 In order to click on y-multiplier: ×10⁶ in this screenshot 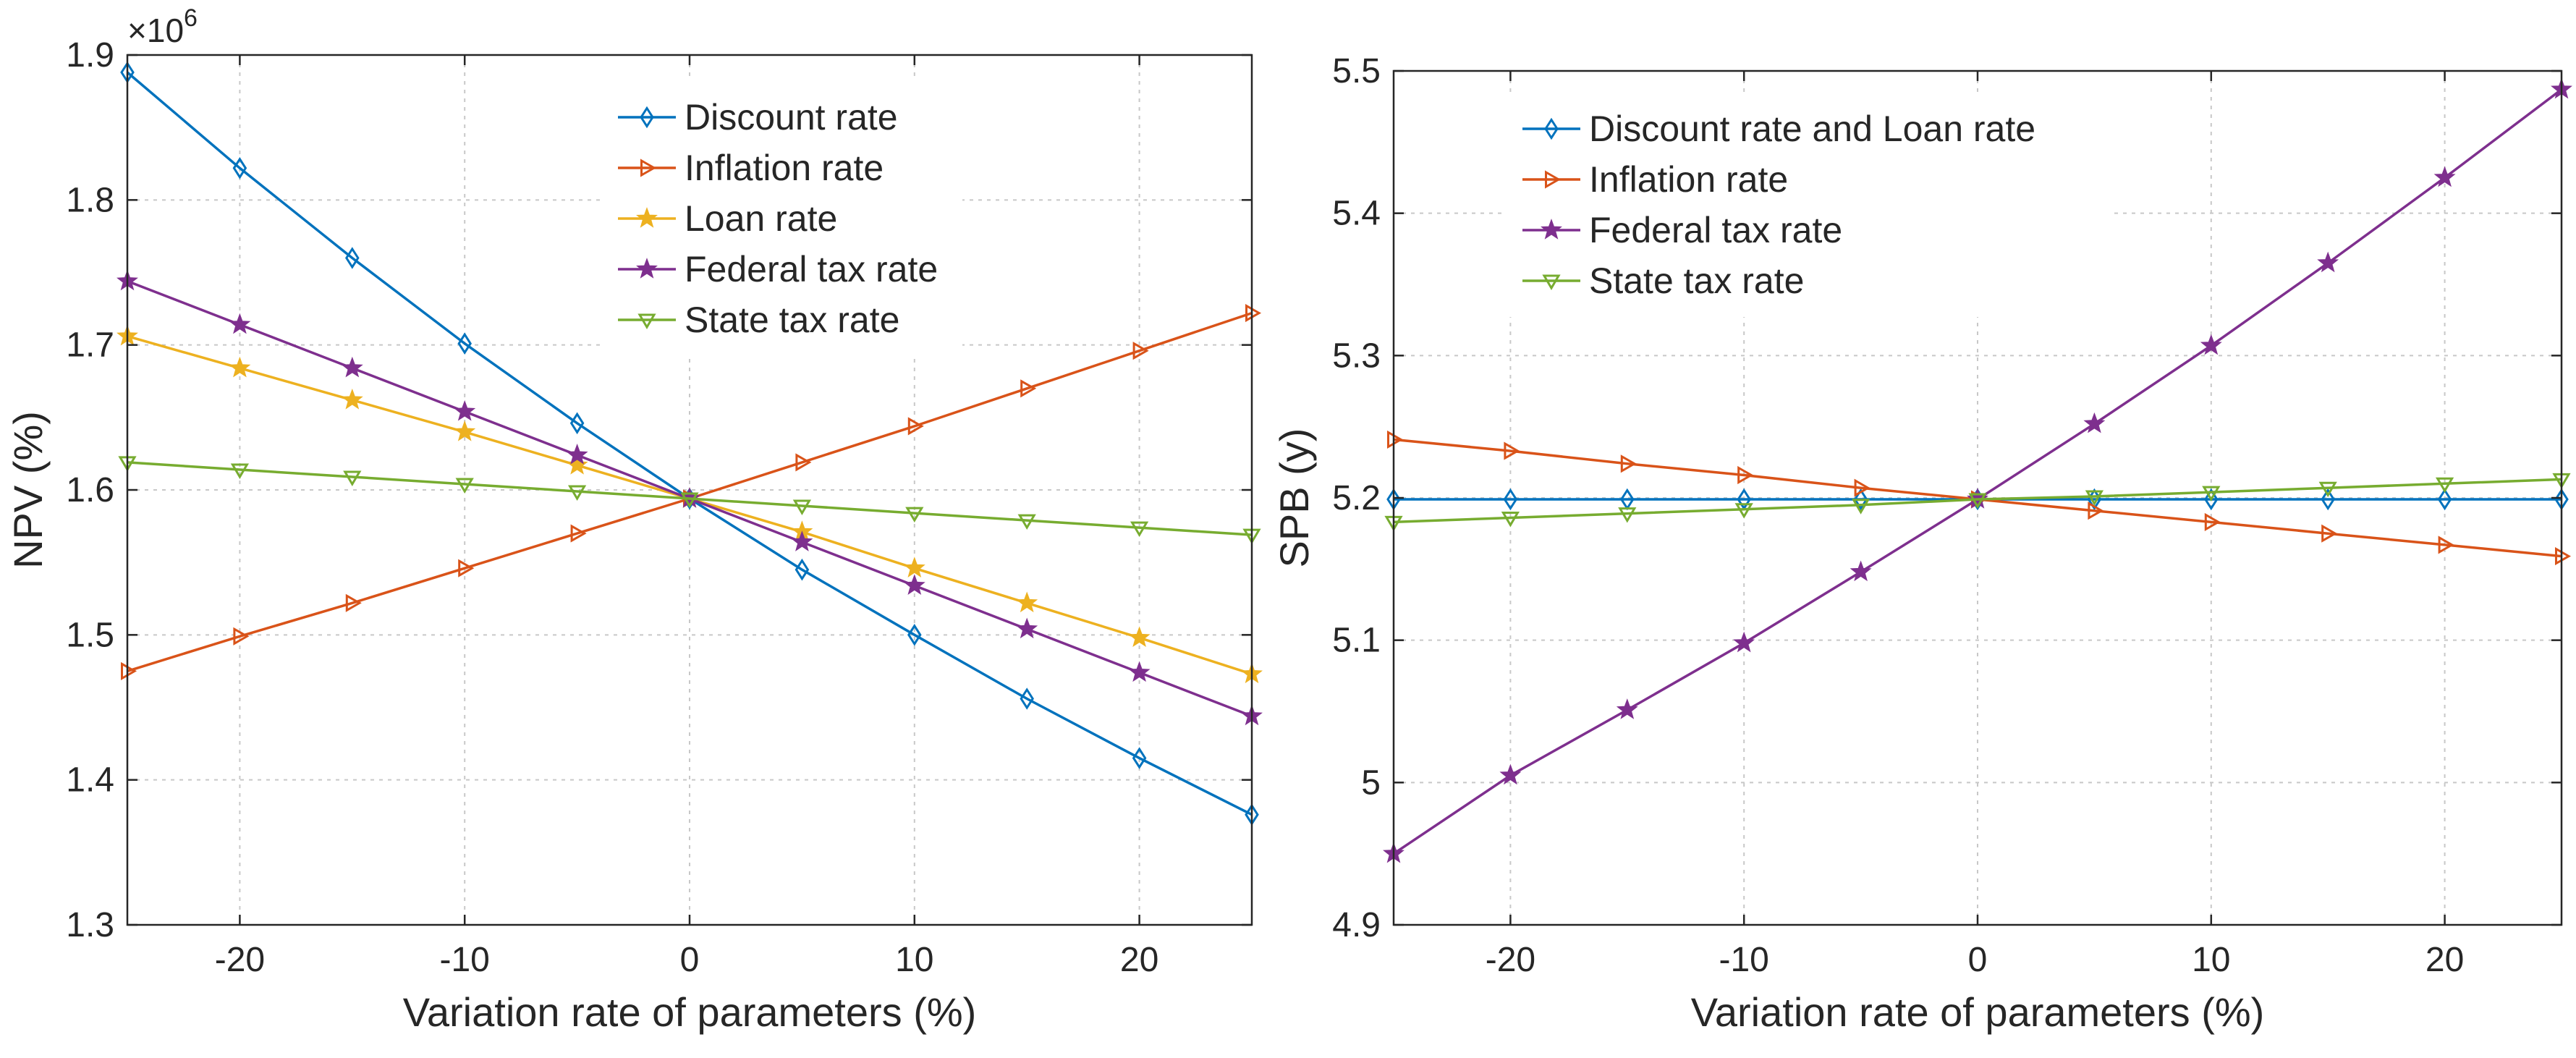, I will do `click(162, 26)`.